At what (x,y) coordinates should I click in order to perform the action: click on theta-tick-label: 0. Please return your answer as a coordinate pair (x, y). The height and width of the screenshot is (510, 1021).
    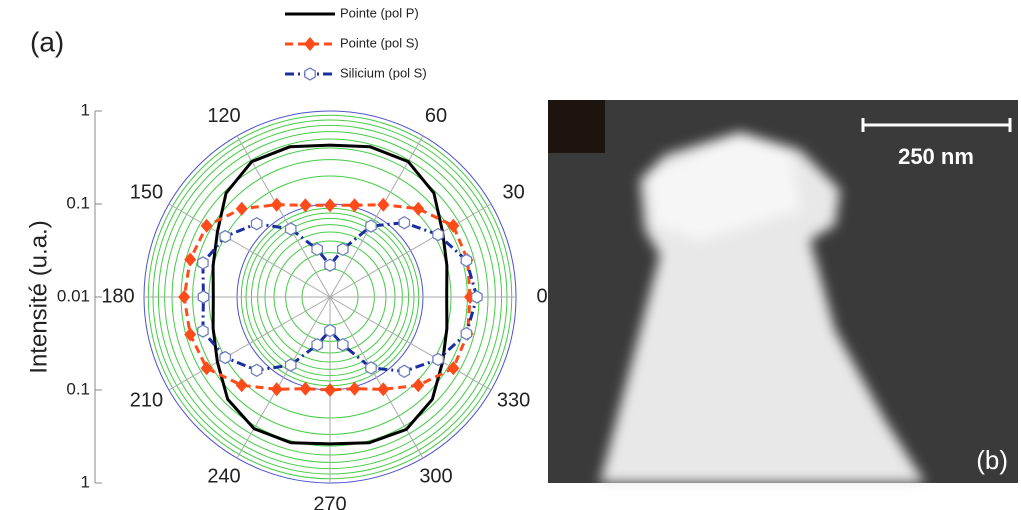
    Looking at the image, I should click on (541, 296).